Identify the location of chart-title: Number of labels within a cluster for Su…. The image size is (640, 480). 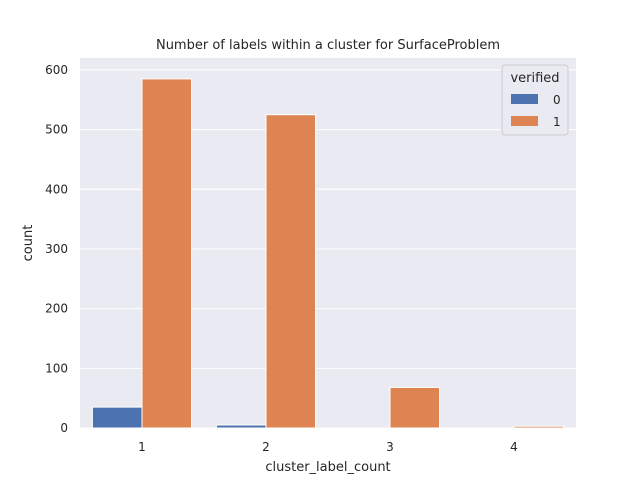
(328, 45).